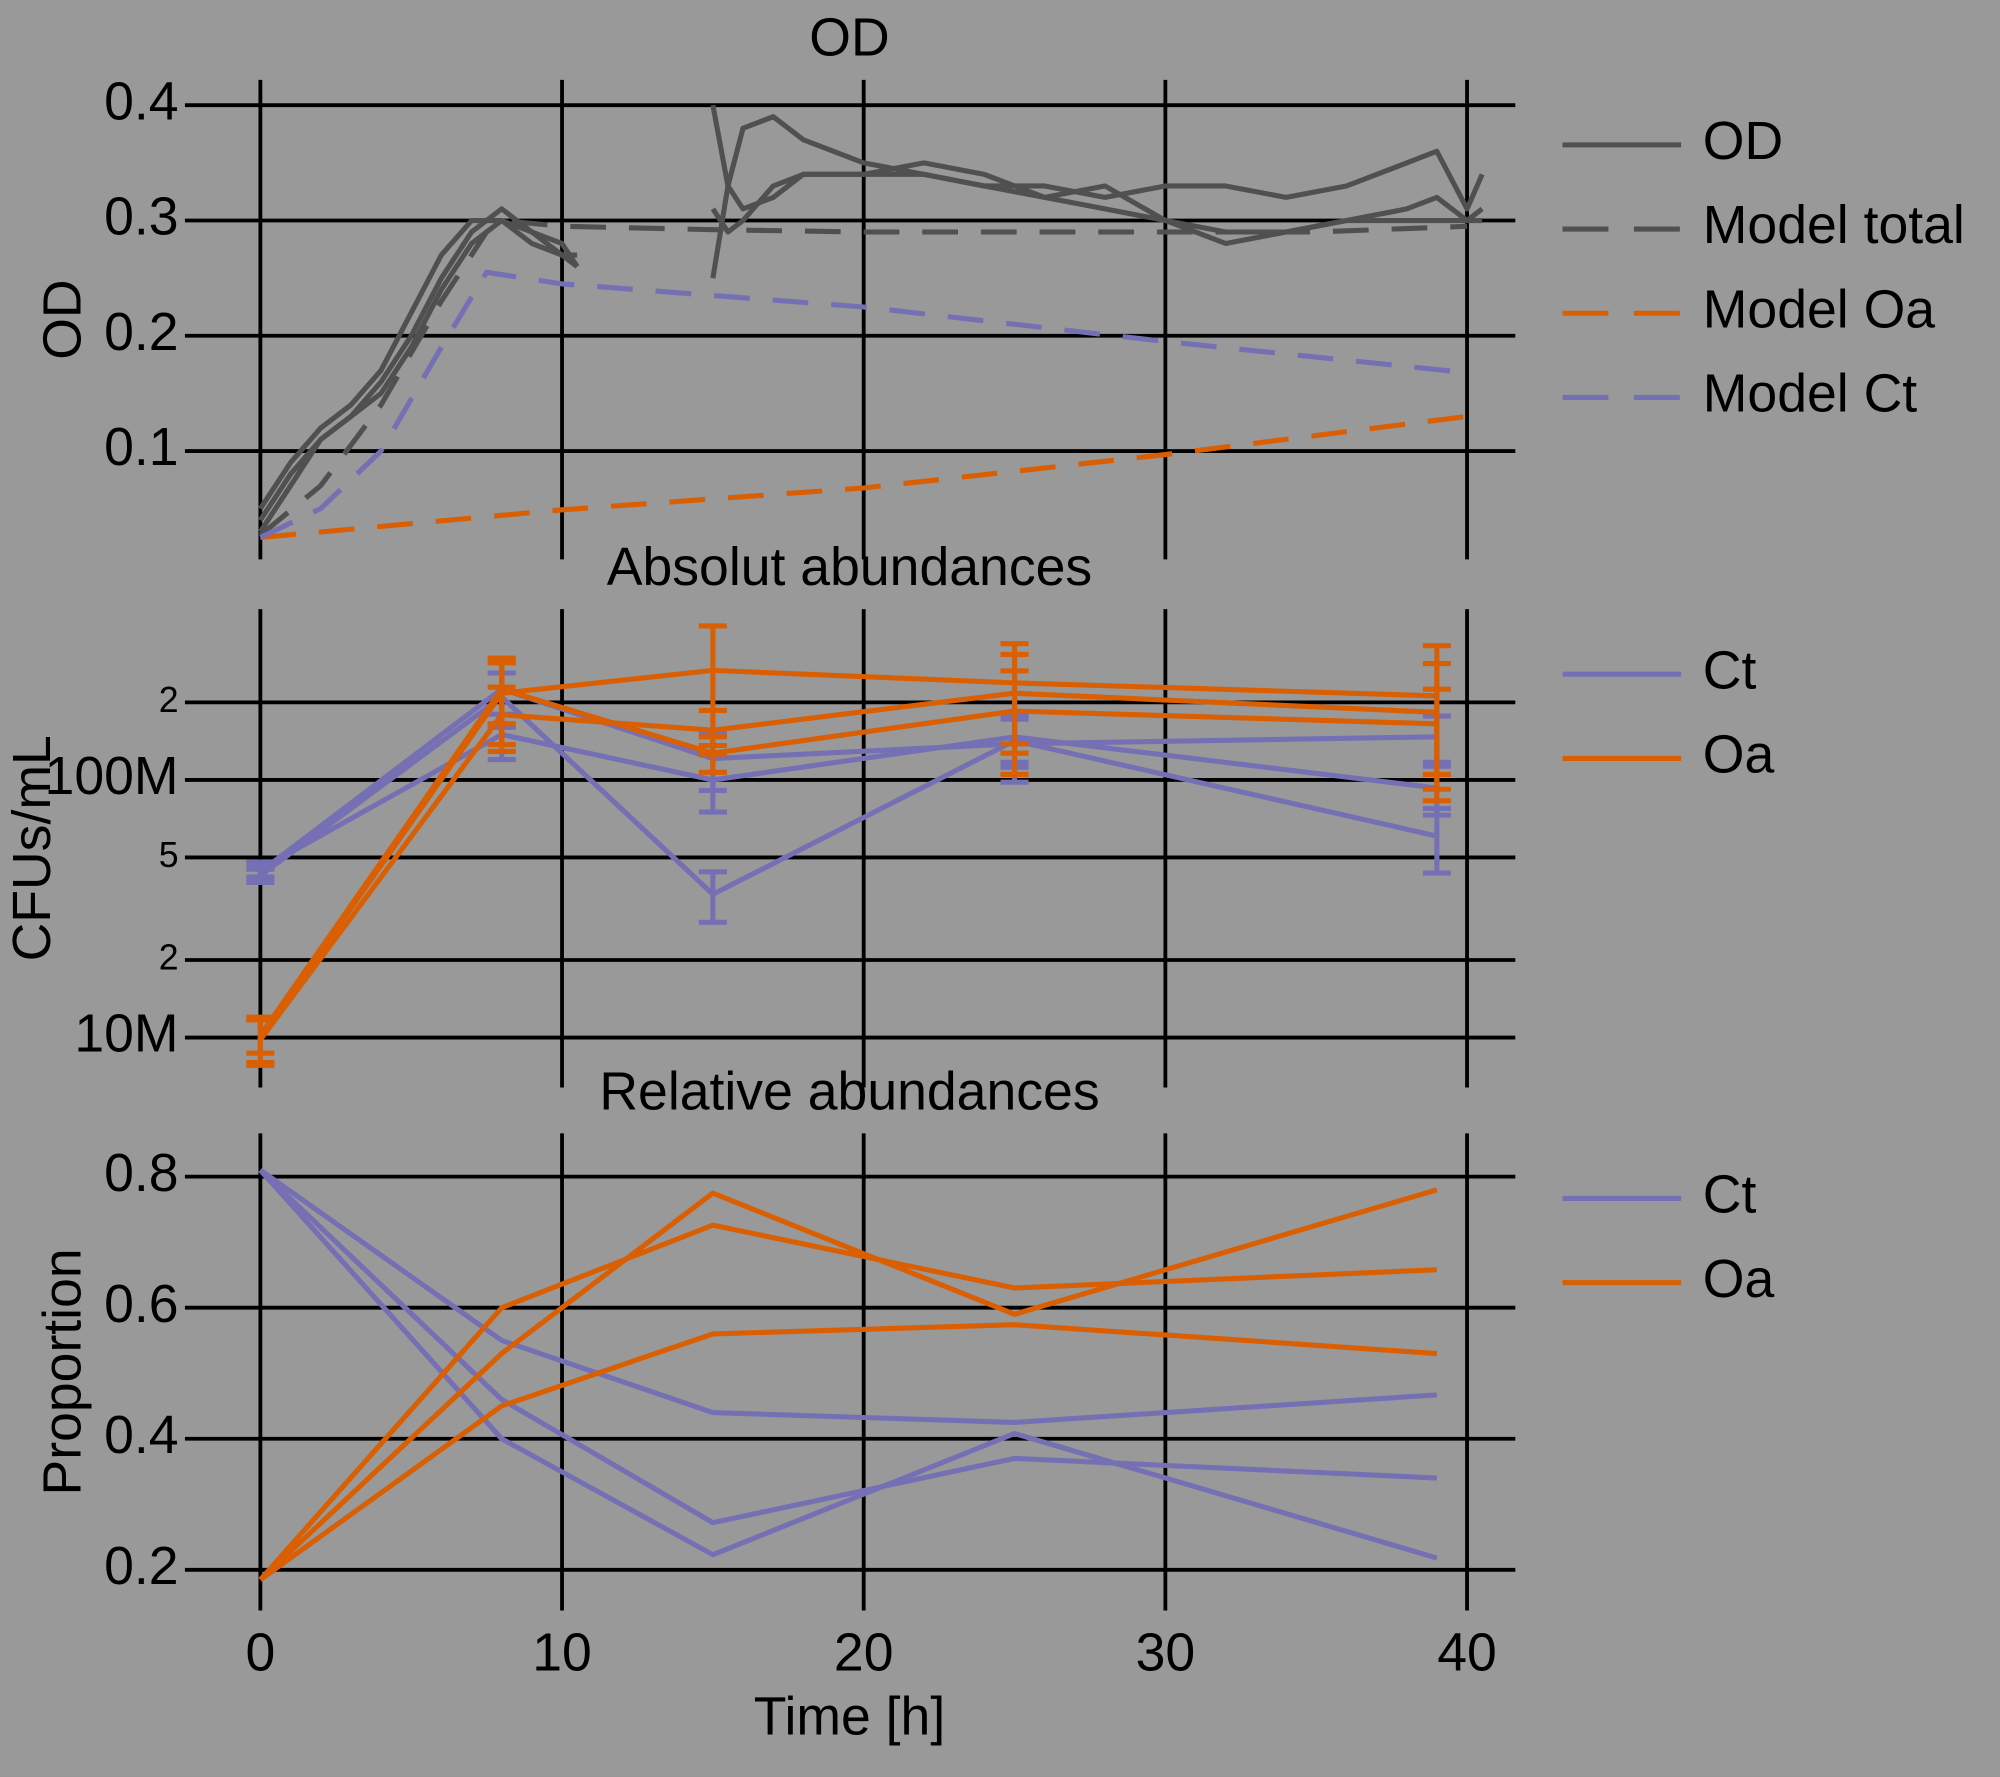  I want to click on legend-label: OD, so click(1743, 141).